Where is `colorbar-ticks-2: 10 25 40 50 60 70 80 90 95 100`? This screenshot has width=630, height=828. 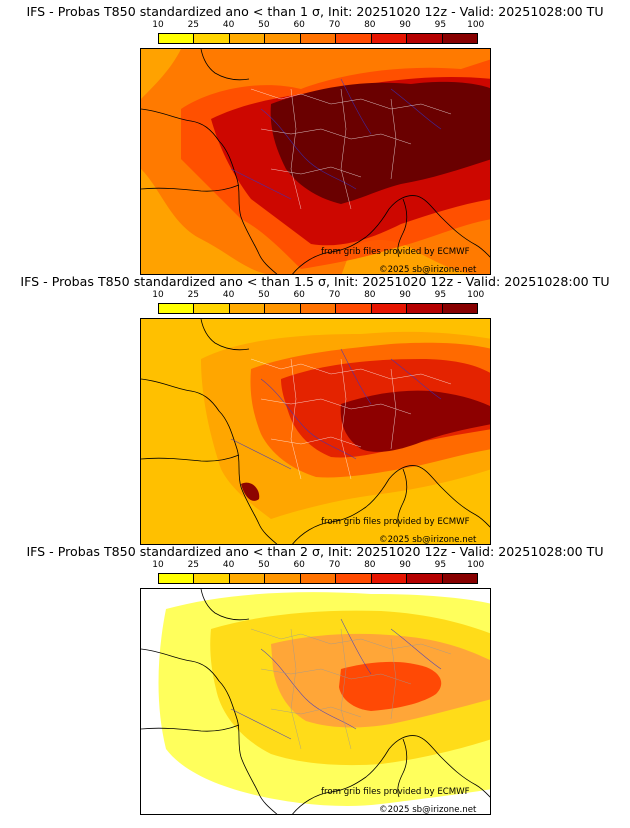
colorbar-ticks-2: 10 25 40 50 60 70 80 90 95 100 is located at coordinates (318, 296).